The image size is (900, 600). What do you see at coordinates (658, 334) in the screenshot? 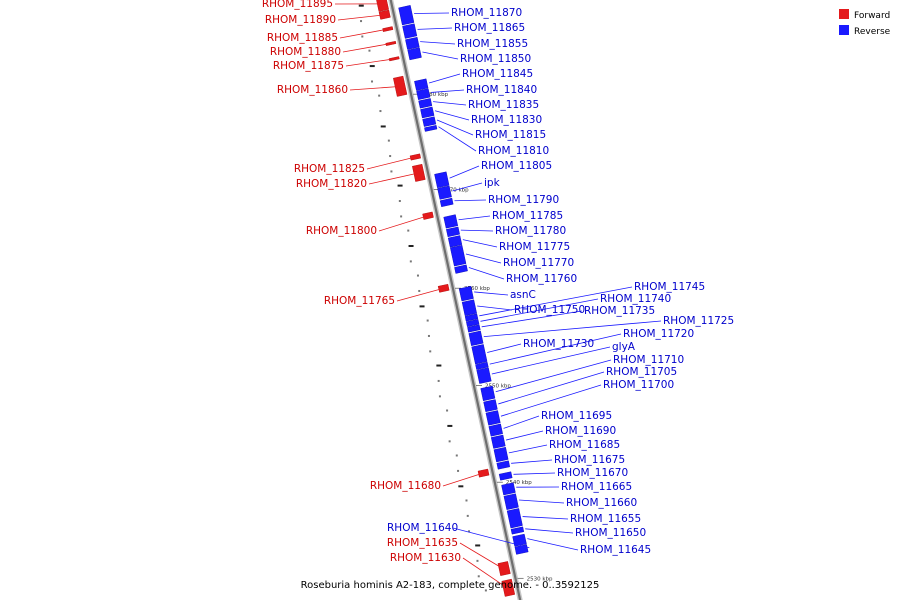
I see `gene-label: RHOM_11720` at bounding box center [658, 334].